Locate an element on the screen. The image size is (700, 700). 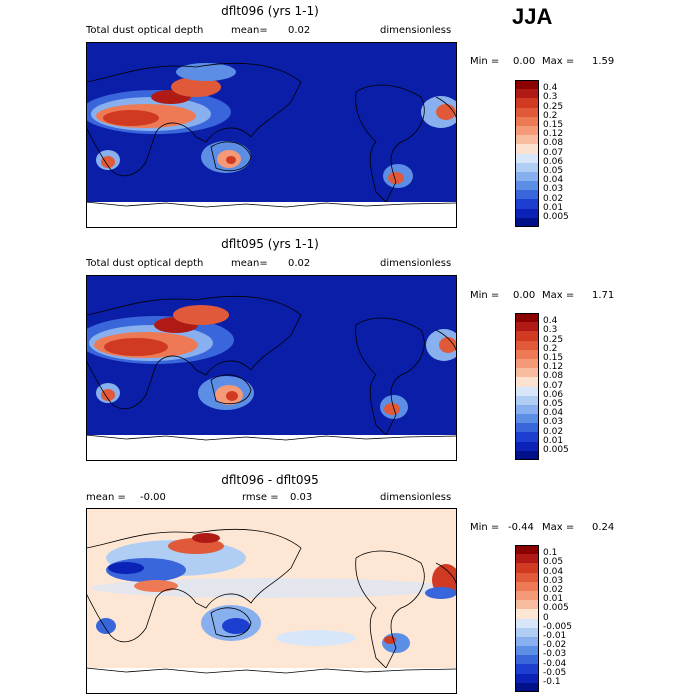
colorbar-level-label: 0.3 is located at coordinates (550, 330).